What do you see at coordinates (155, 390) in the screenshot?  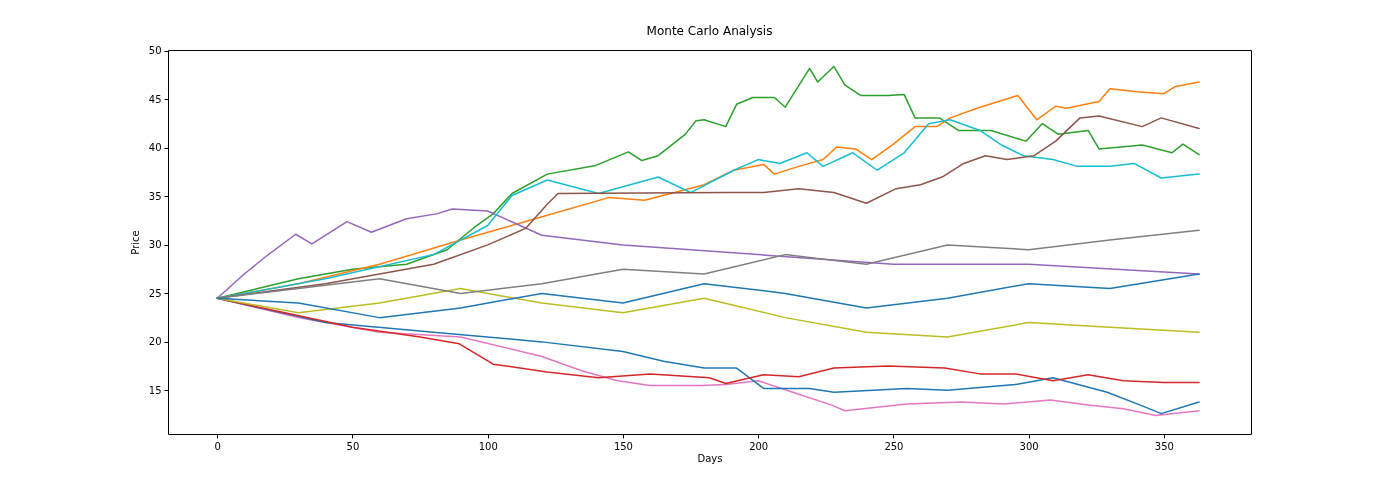 I see `y-tick-label: 15` at bounding box center [155, 390].